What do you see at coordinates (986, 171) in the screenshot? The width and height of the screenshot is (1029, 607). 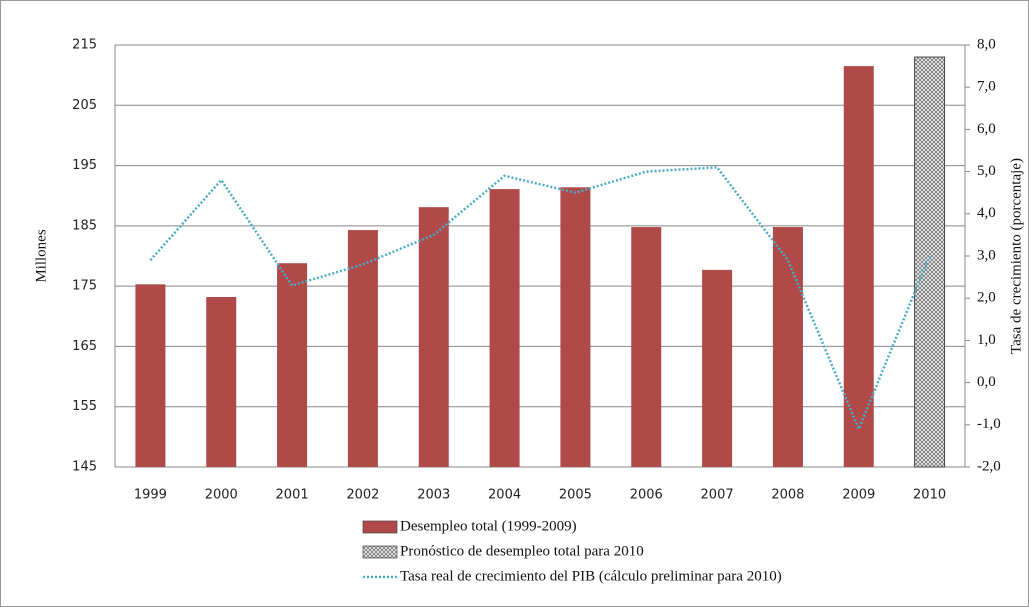 I see `y2-tick-label: 5,0` at bounding box center [986, 171].